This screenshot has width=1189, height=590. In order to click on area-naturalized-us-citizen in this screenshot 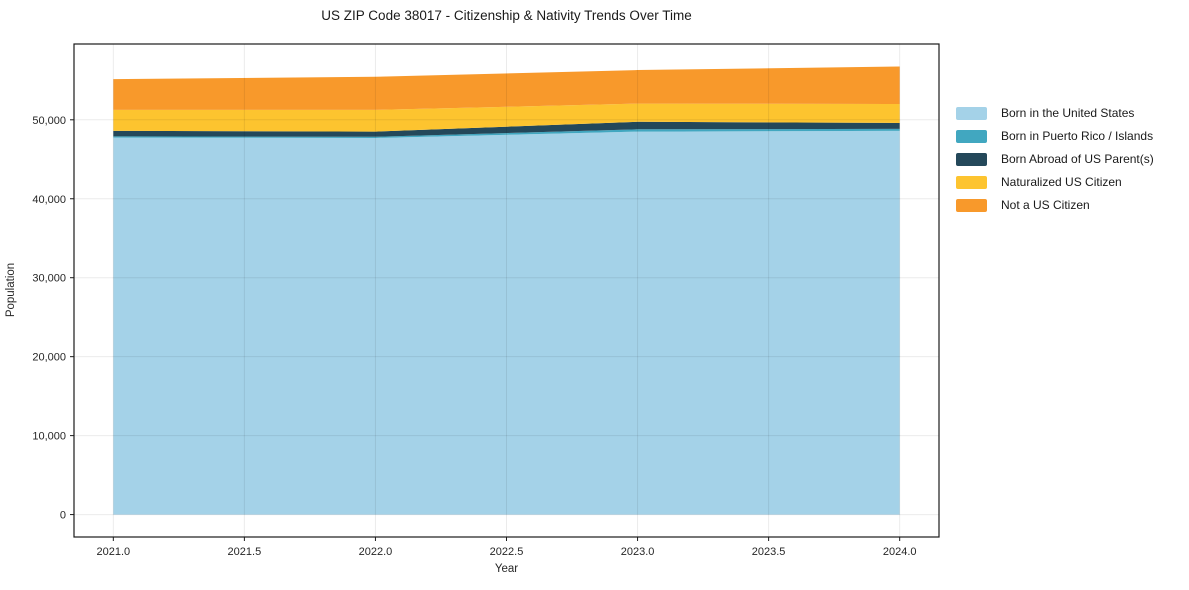, I will do `click(506, 117)`.